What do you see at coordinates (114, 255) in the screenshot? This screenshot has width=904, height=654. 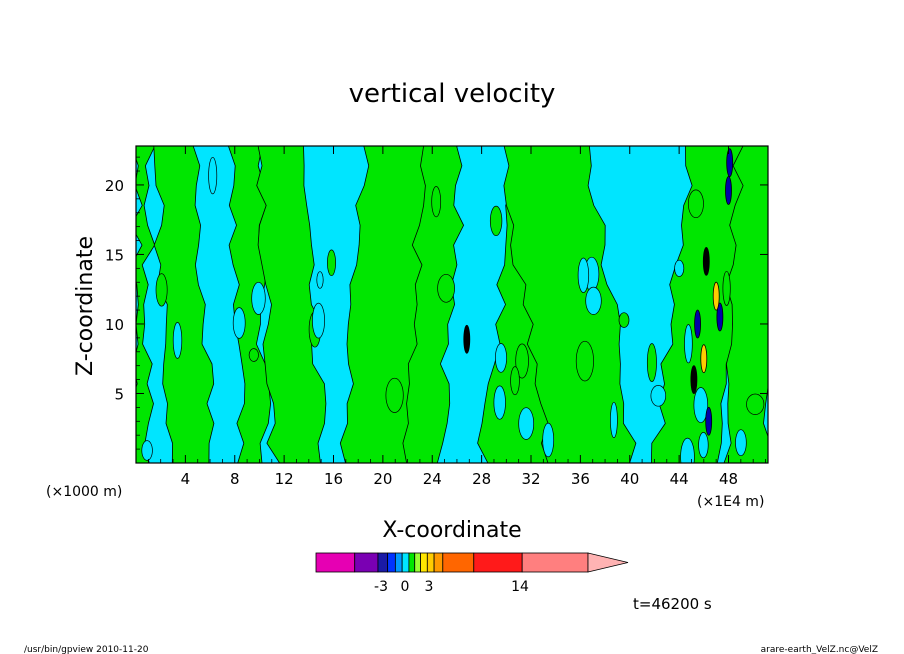 I see `y-tick-label: 15` at bounding box center [114, 255].